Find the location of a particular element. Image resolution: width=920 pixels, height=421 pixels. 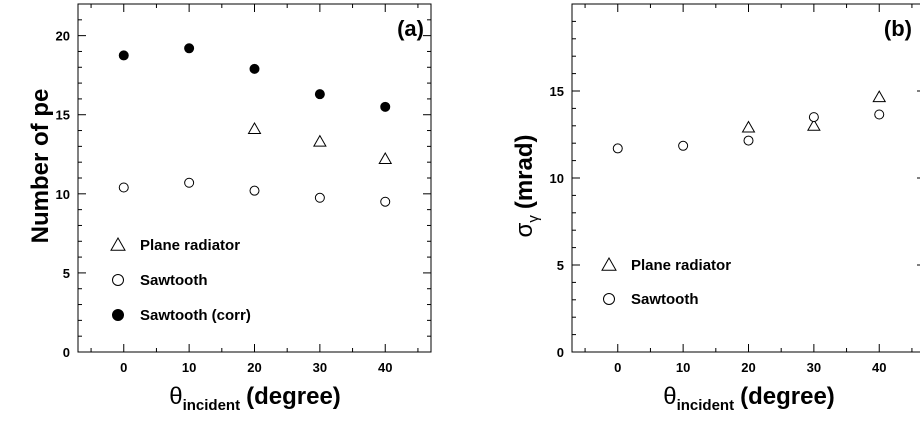

panel-b-points is located at coordinates (749, 122).